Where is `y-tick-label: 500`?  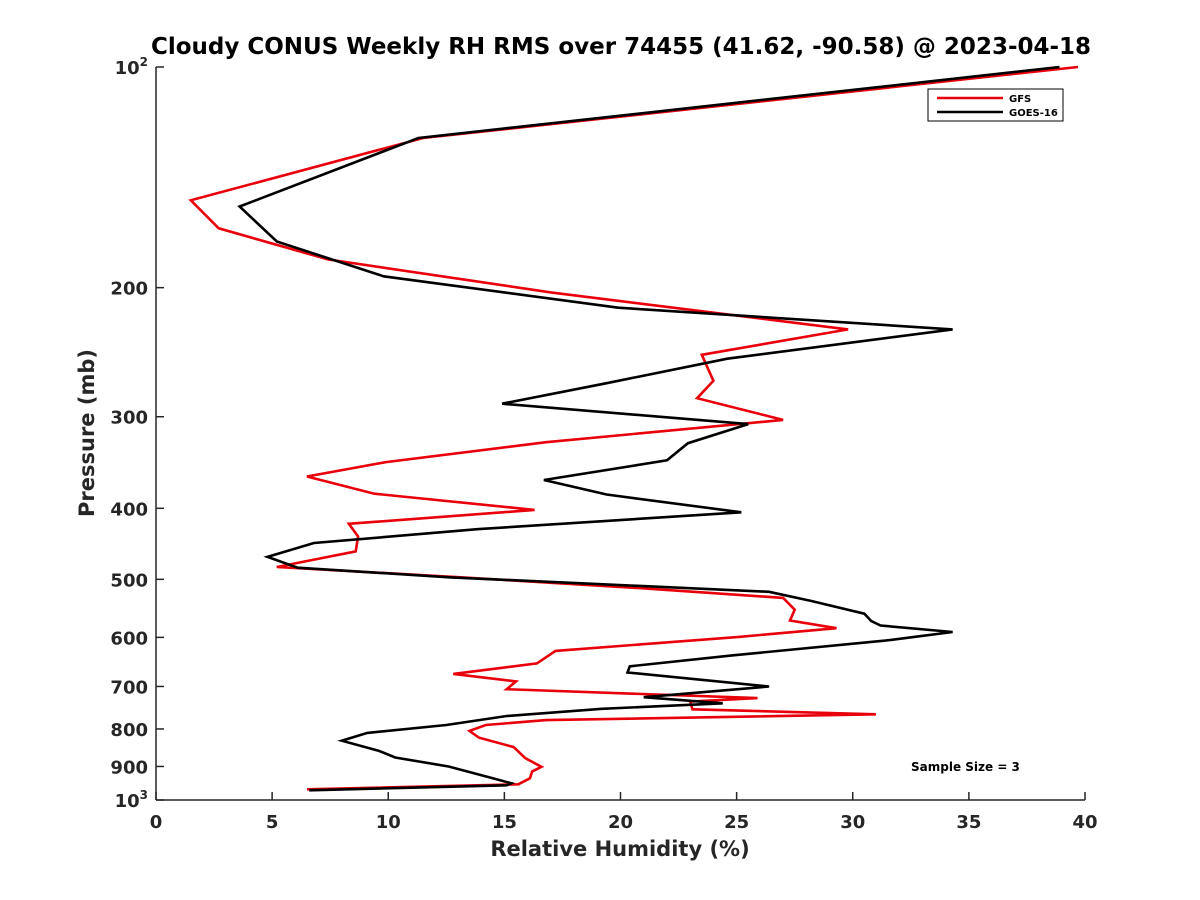 y-tick-label: 500 is located at coordinates (129, 580).